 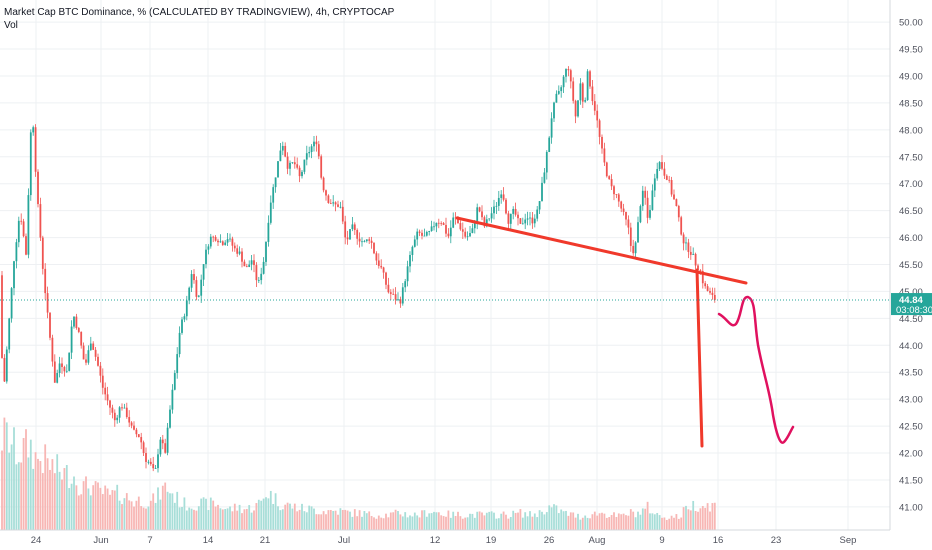 What do you see at coordinates (911, 211) in the screenshot?
I see `y-tick-label: 46.50` at bounding box center [911, 211].